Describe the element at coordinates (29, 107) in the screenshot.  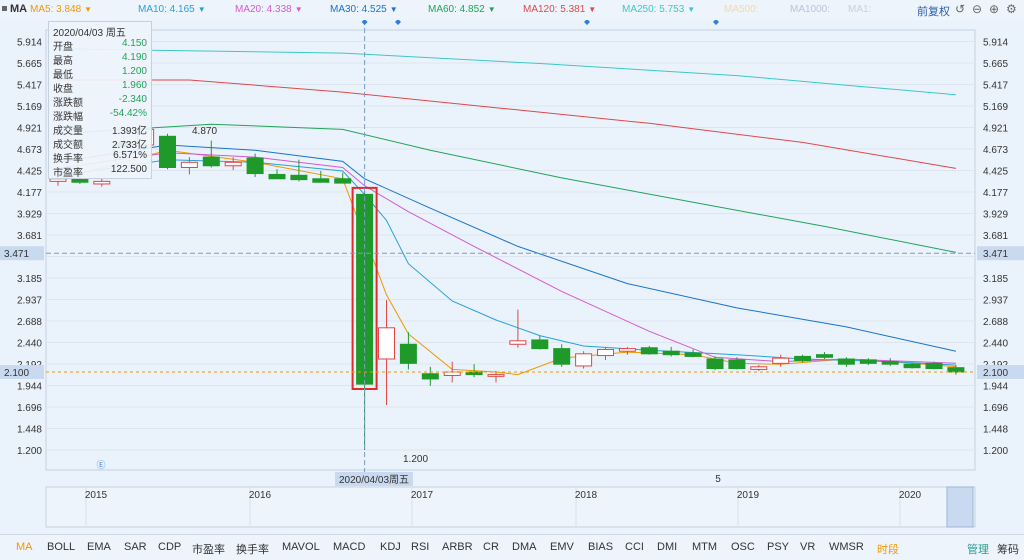
I see `y-tick-label: 5.169` at that location.